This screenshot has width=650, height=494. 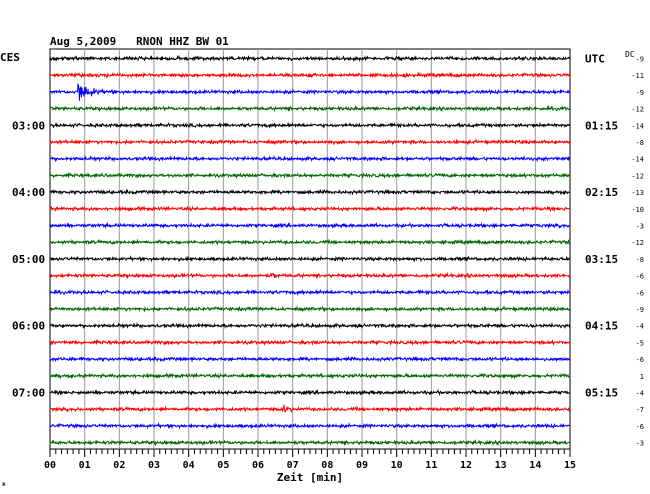 I want to click on right-time-label: 05:15, so click(x=601, y=393).